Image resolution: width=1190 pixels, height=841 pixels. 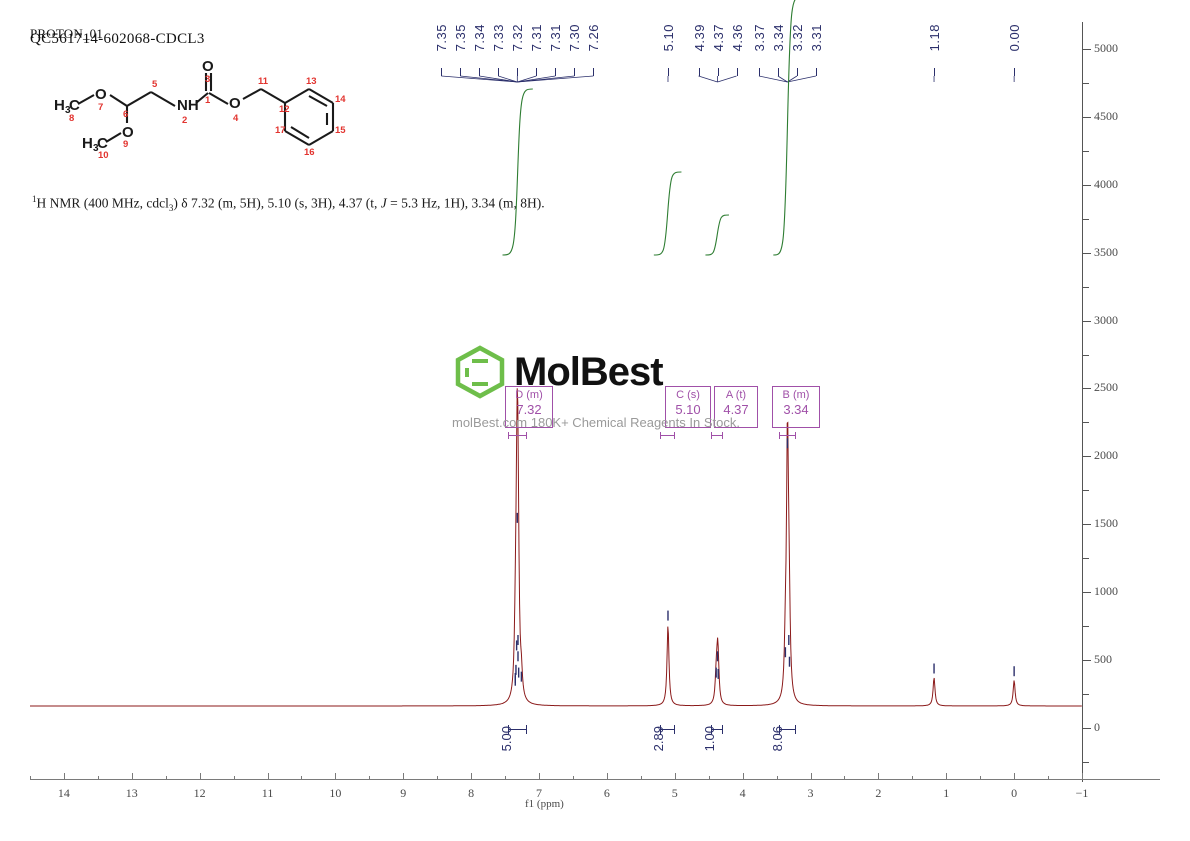 What do you see at coordinates (465, 203) in the screenshot?
I see `nmr-tail: = 5.3 Hz, 1H), 3.34 (m, 8H).` at bounding box center [465, 203].